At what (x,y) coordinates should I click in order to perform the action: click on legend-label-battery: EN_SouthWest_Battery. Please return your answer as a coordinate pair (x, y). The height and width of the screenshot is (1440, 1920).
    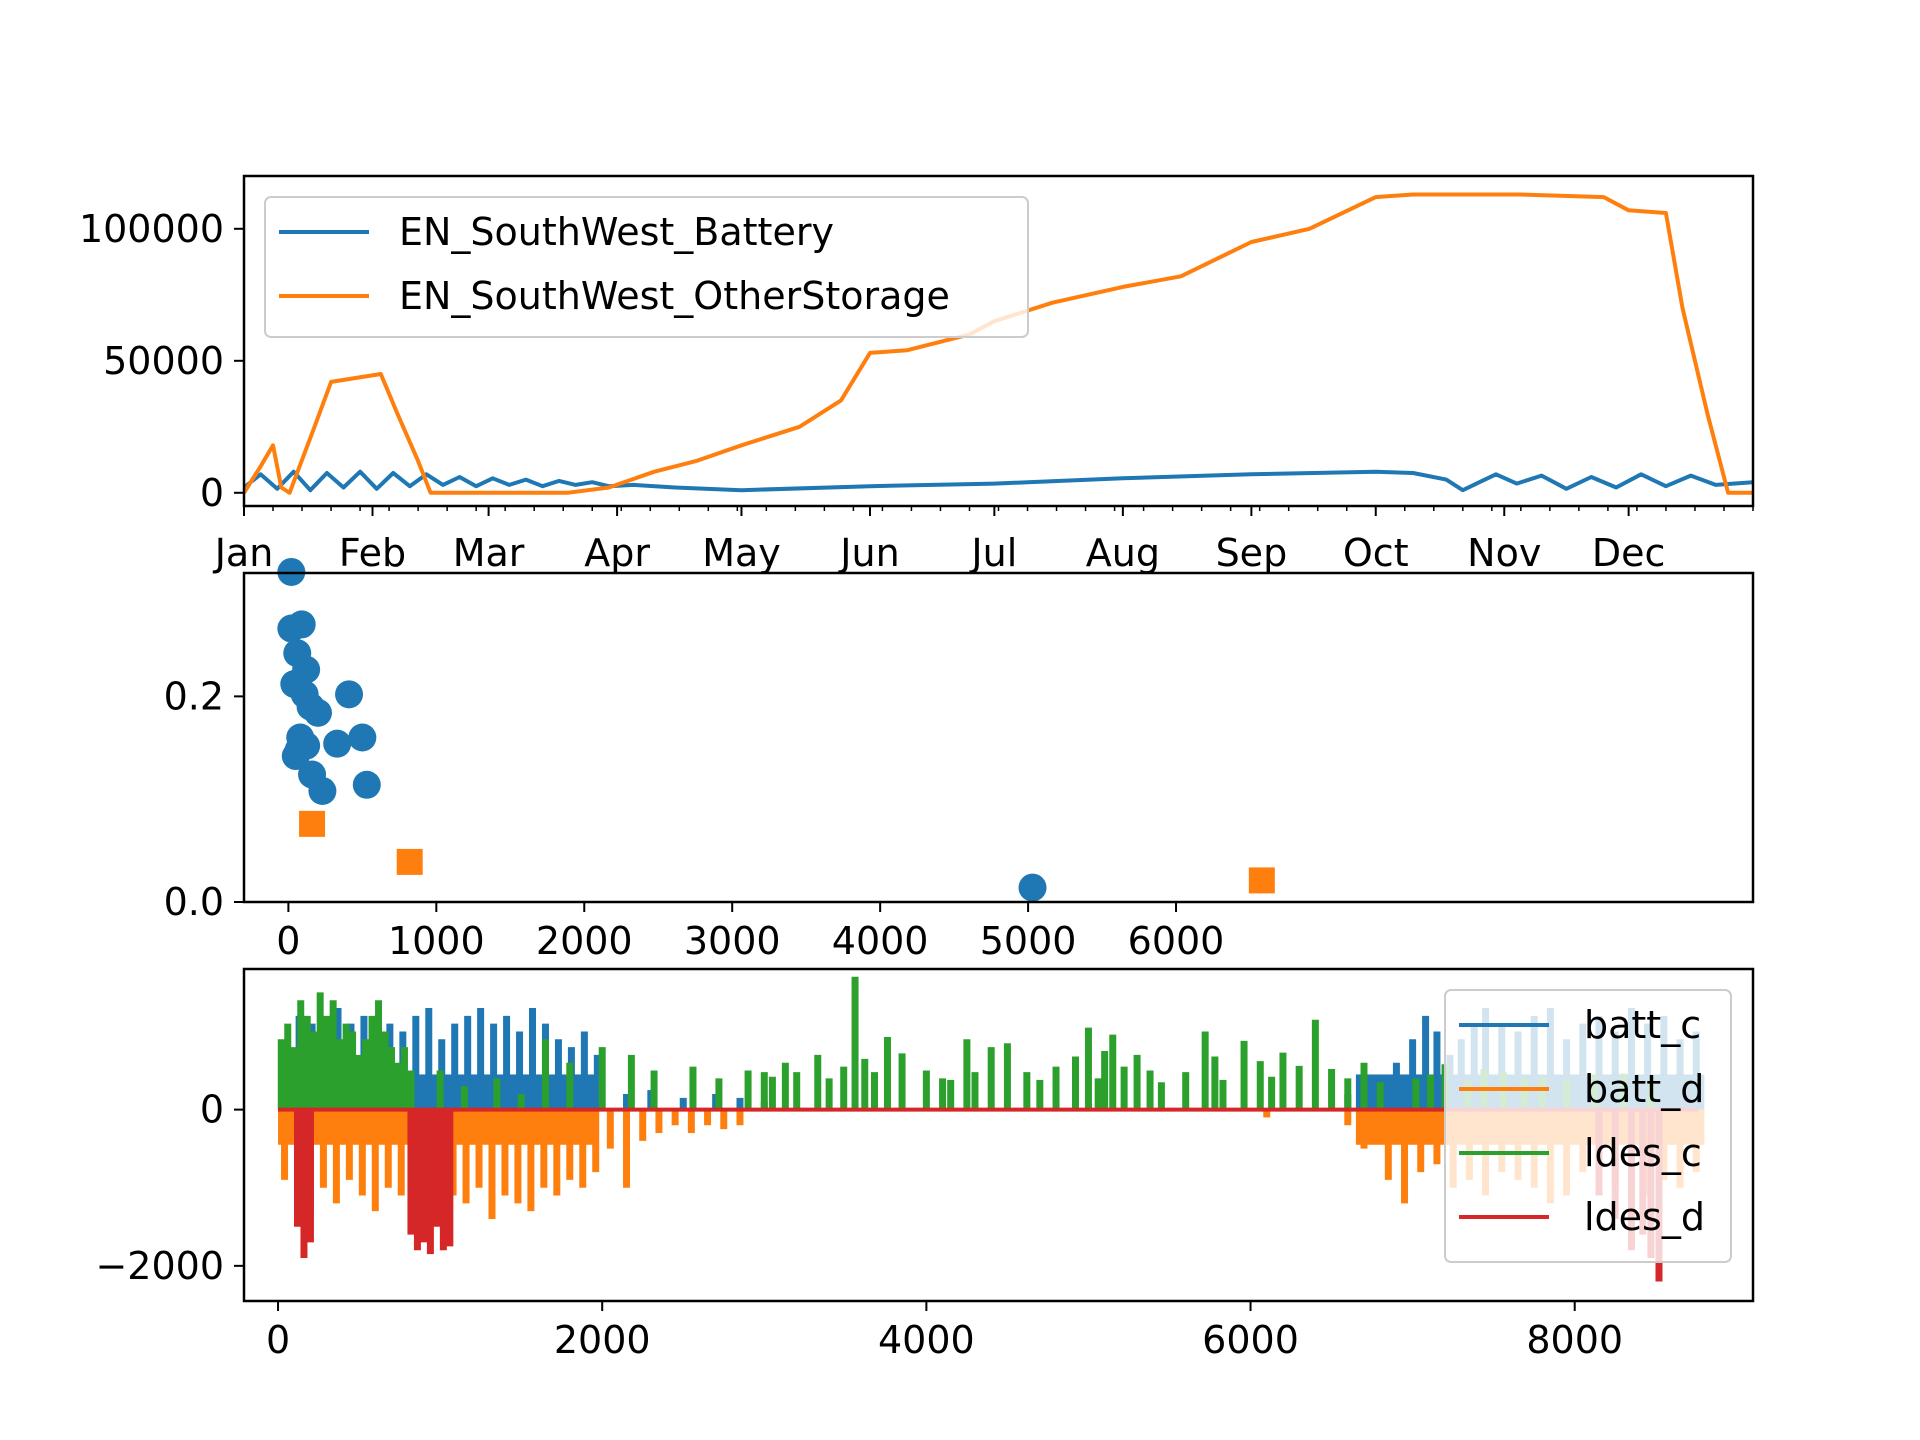
    Looking at the image, I should click on (616, 232).